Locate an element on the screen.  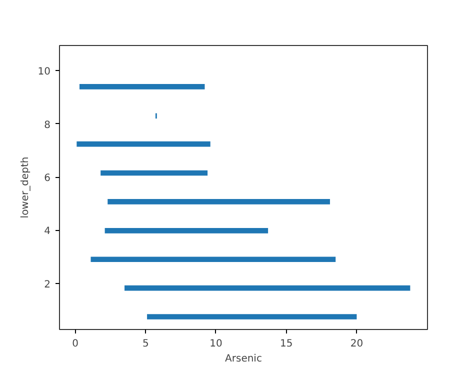
y-tick-label: 2 is located at coordinates (47, 284).